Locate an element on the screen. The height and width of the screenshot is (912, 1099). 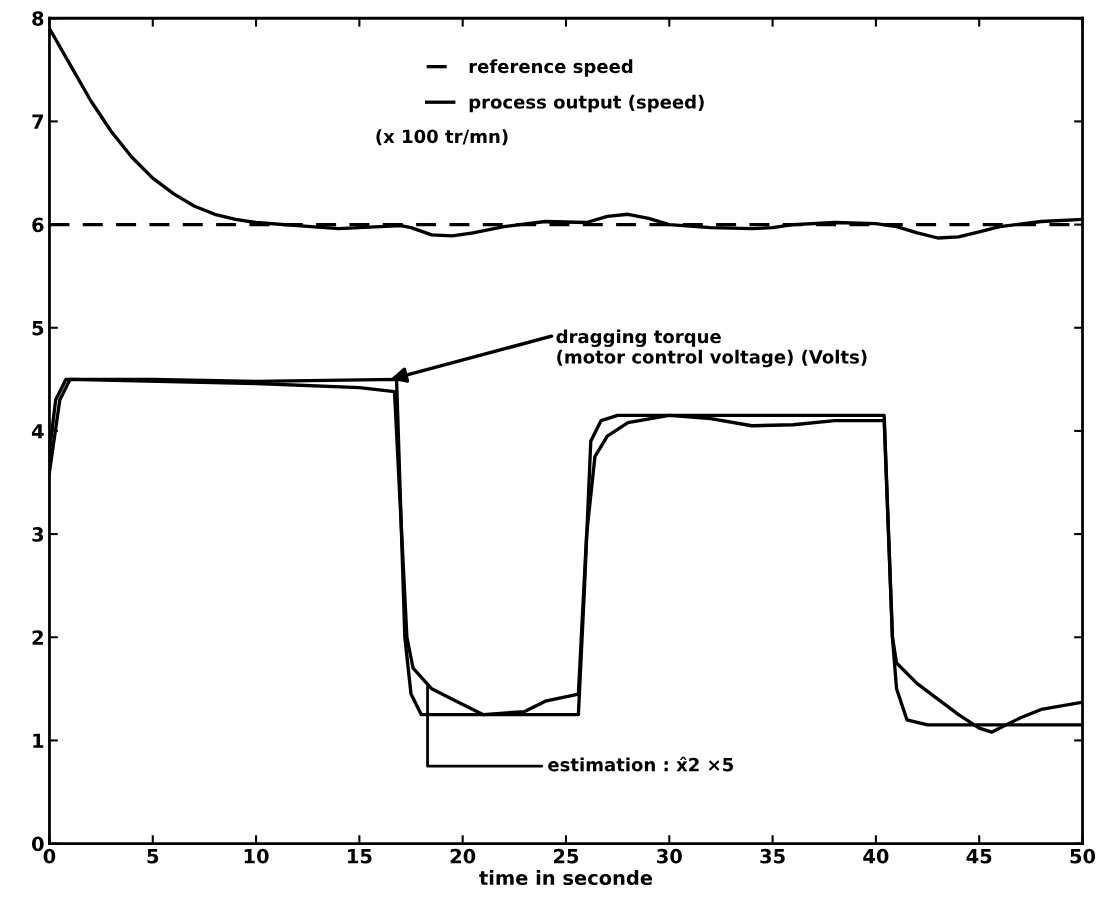
x-tick-label: 30 is located at coordinates (669, 856).